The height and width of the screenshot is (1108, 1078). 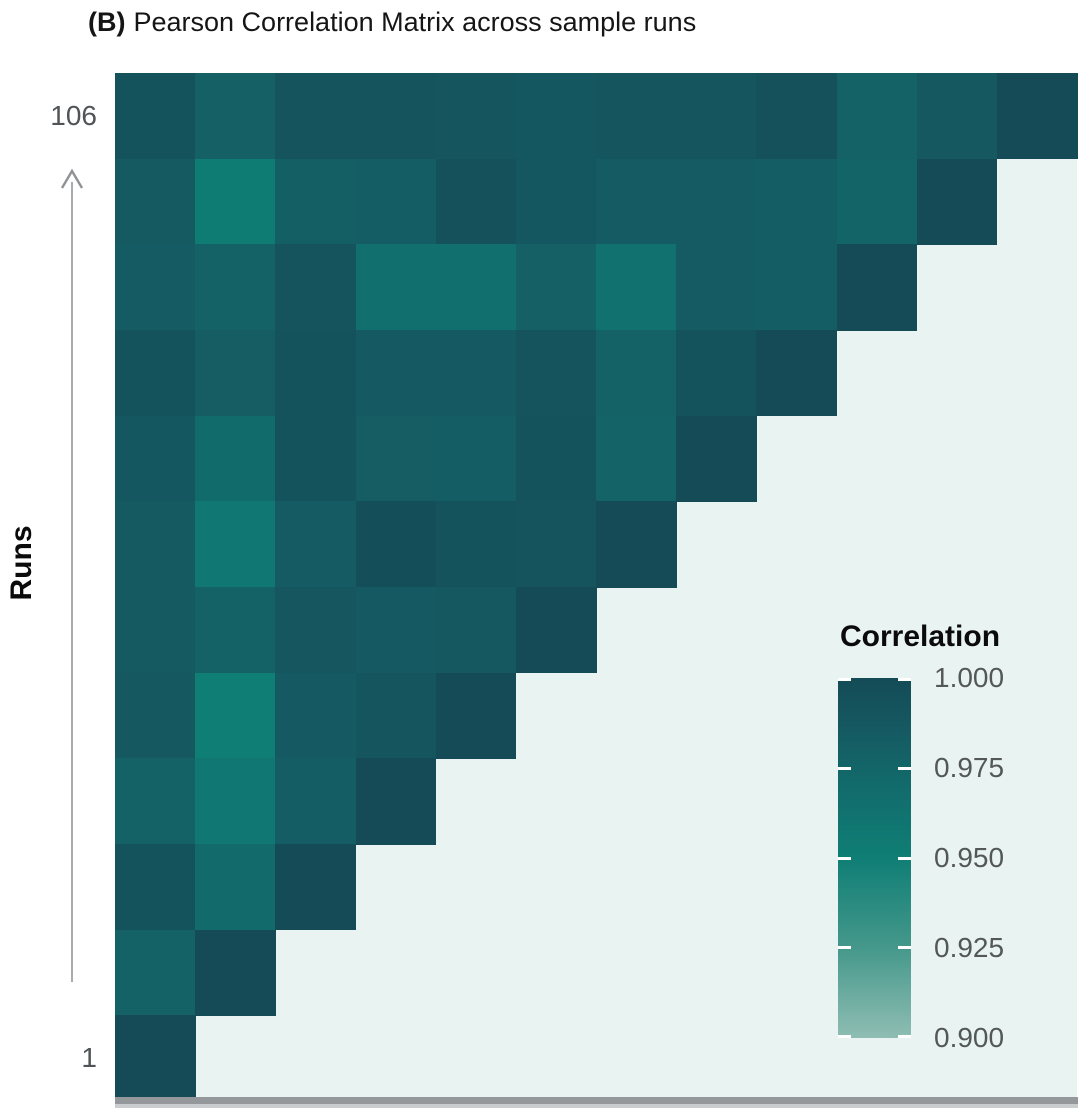 What do you see at coordinates (969, 857) in the screenshot?
I see `legend-tick-label: 0.950` at bounding box center [969, 857].